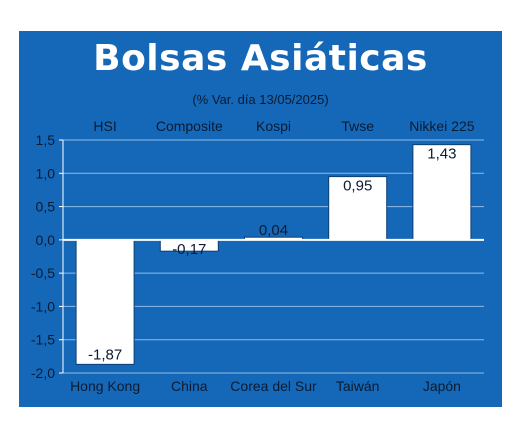 The image size is (520, 431). I want to click on y-tick-label: 0,5, so click(46, 207).